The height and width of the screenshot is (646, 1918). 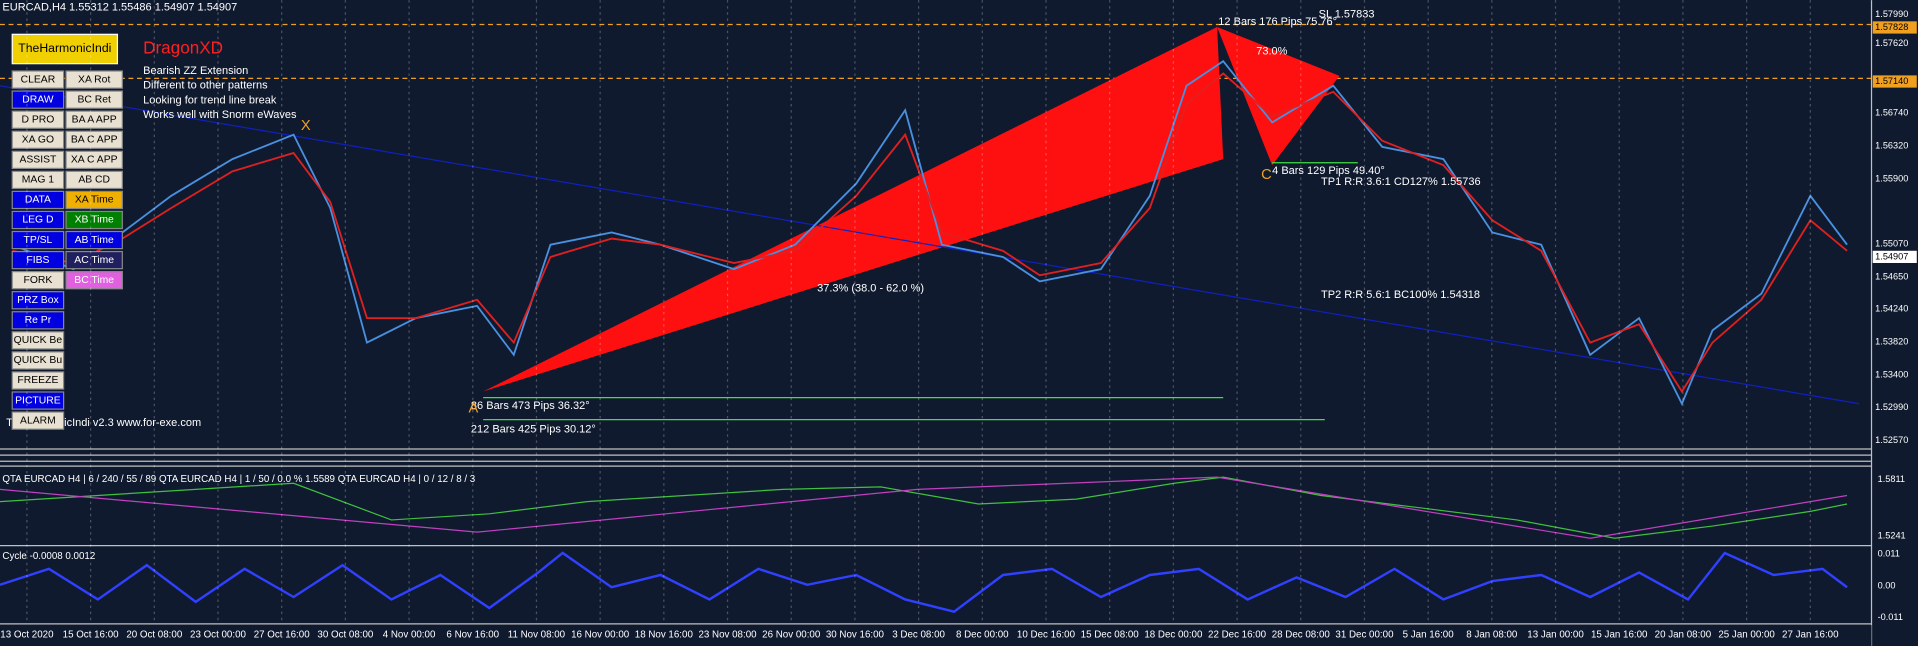 What do you see at coordinates (94, 99) in the screenshot?
I see `button: BC Ret` at bounding box center [94, 99].